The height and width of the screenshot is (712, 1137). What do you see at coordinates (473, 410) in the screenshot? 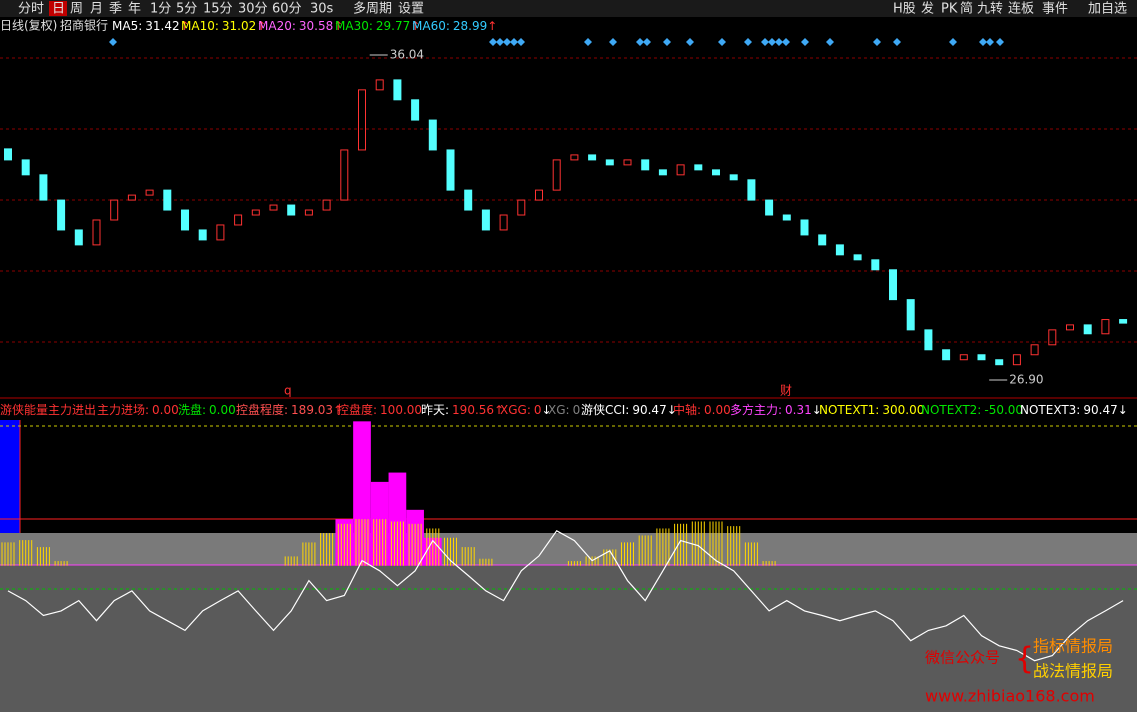
I see `indicator-value: 190.56` at bounding box center [473, 410].